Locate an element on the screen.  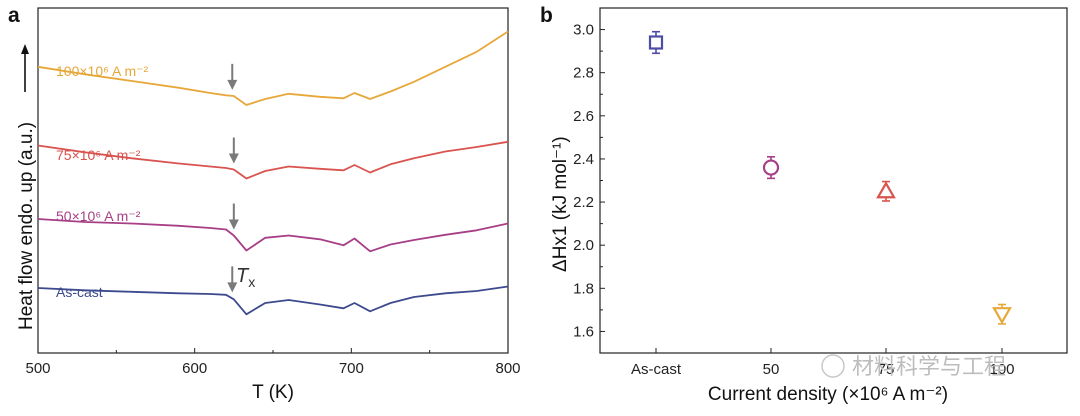
panel-a-label: a is located at coordinates (14, 15).